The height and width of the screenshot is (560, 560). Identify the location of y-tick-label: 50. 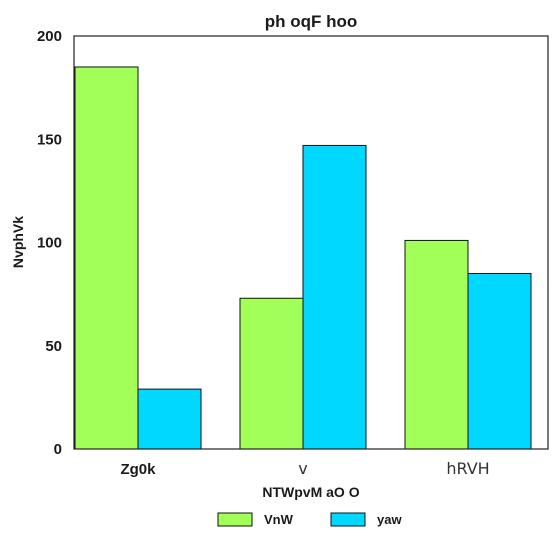
(53, 346).